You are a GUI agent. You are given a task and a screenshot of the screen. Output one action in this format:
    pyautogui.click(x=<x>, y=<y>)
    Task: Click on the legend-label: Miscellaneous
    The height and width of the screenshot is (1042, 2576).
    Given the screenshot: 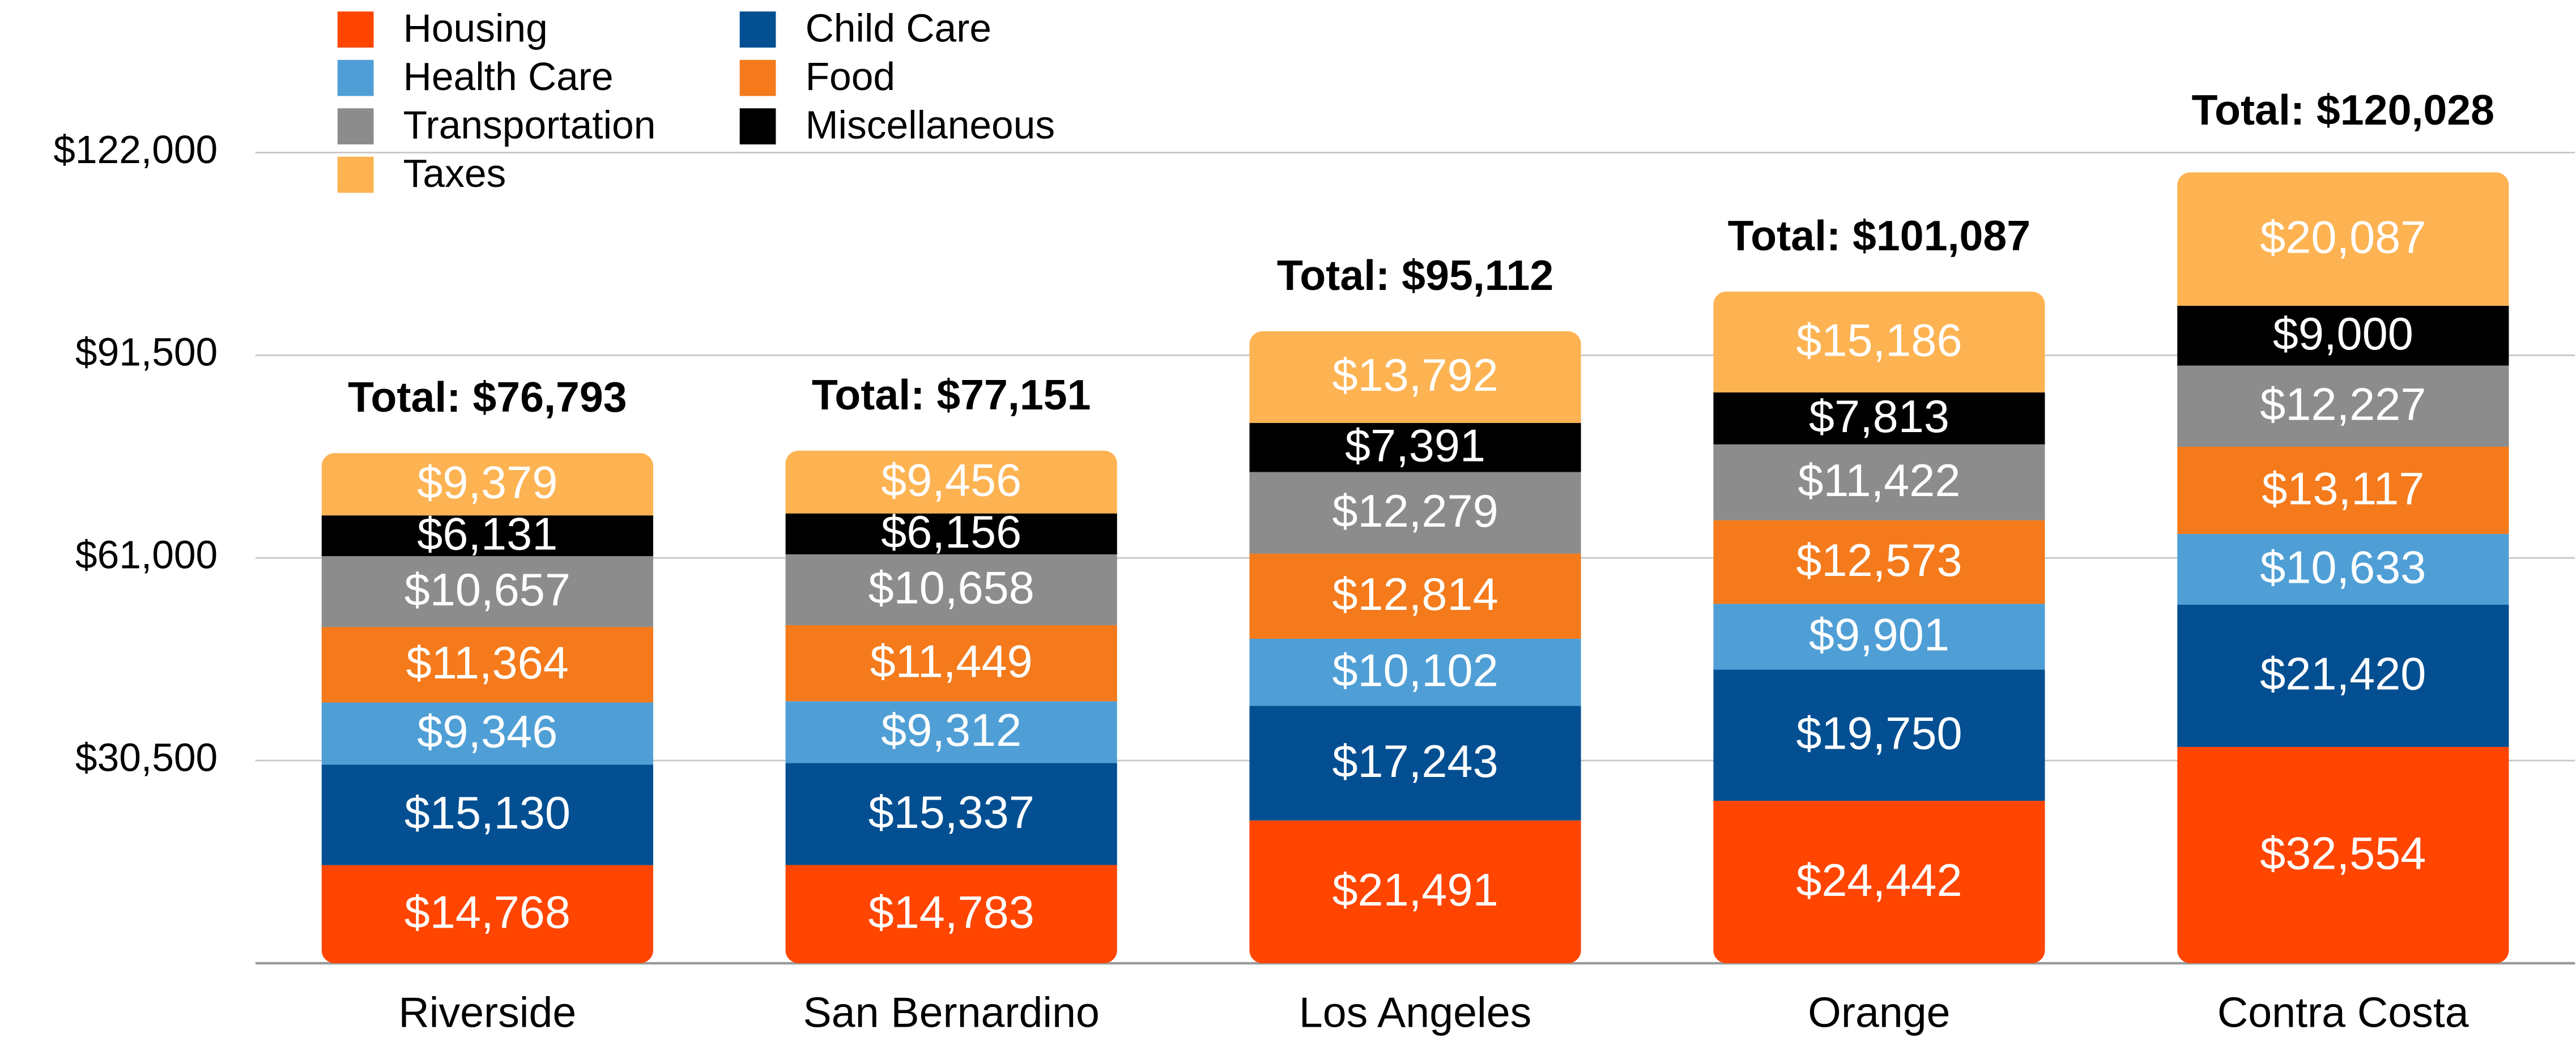 What is the action you would take?
    pyautogui.click(x=930, y=125)
    